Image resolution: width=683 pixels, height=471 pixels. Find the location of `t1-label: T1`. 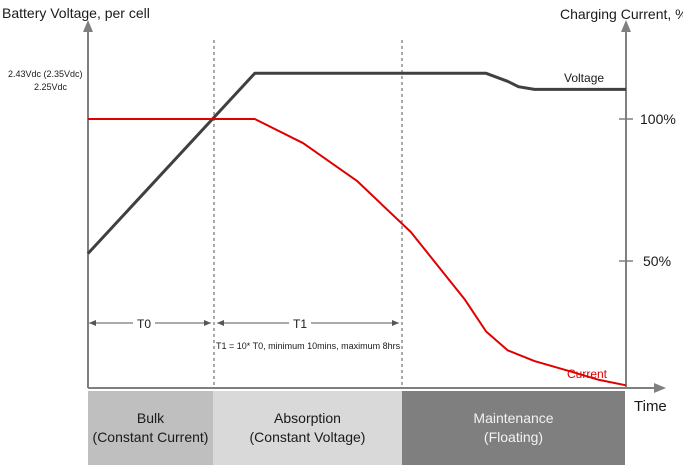

t1-label: T1 is located at coordinates (300, 324).